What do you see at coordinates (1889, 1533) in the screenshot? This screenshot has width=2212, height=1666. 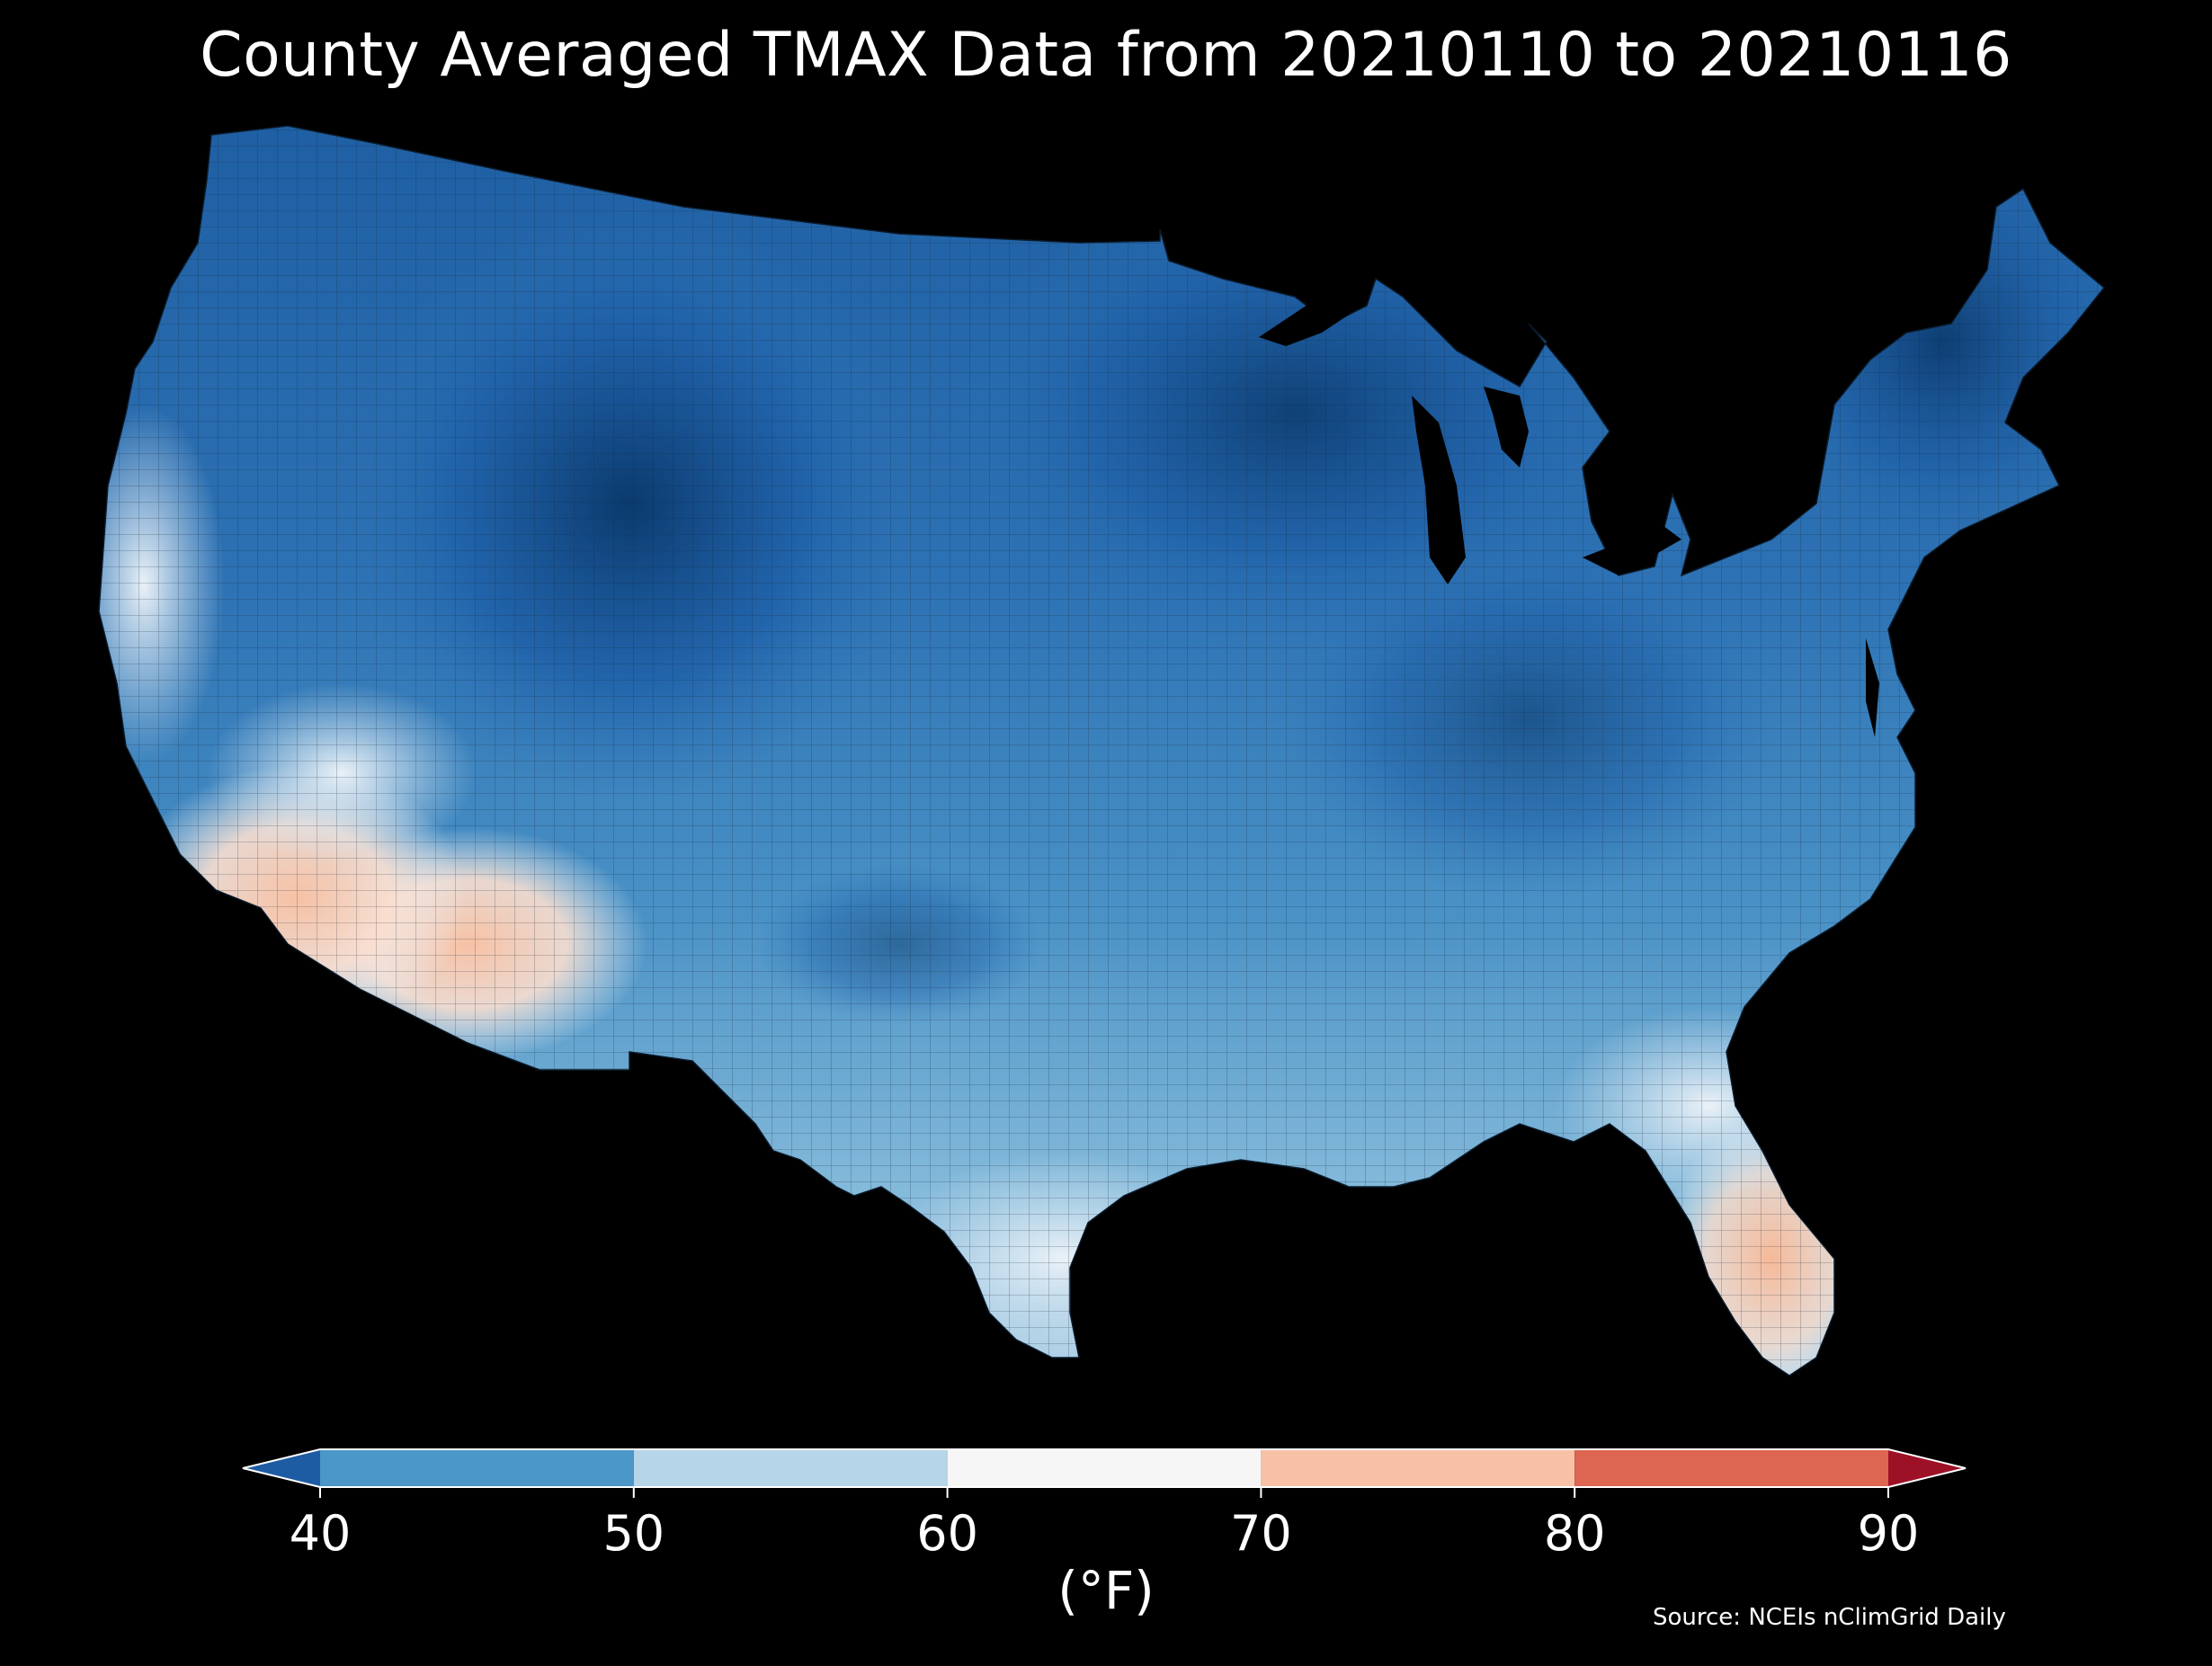 I see `colorbar-tick-label-5: 90` at bounding box center [1889, 1533].